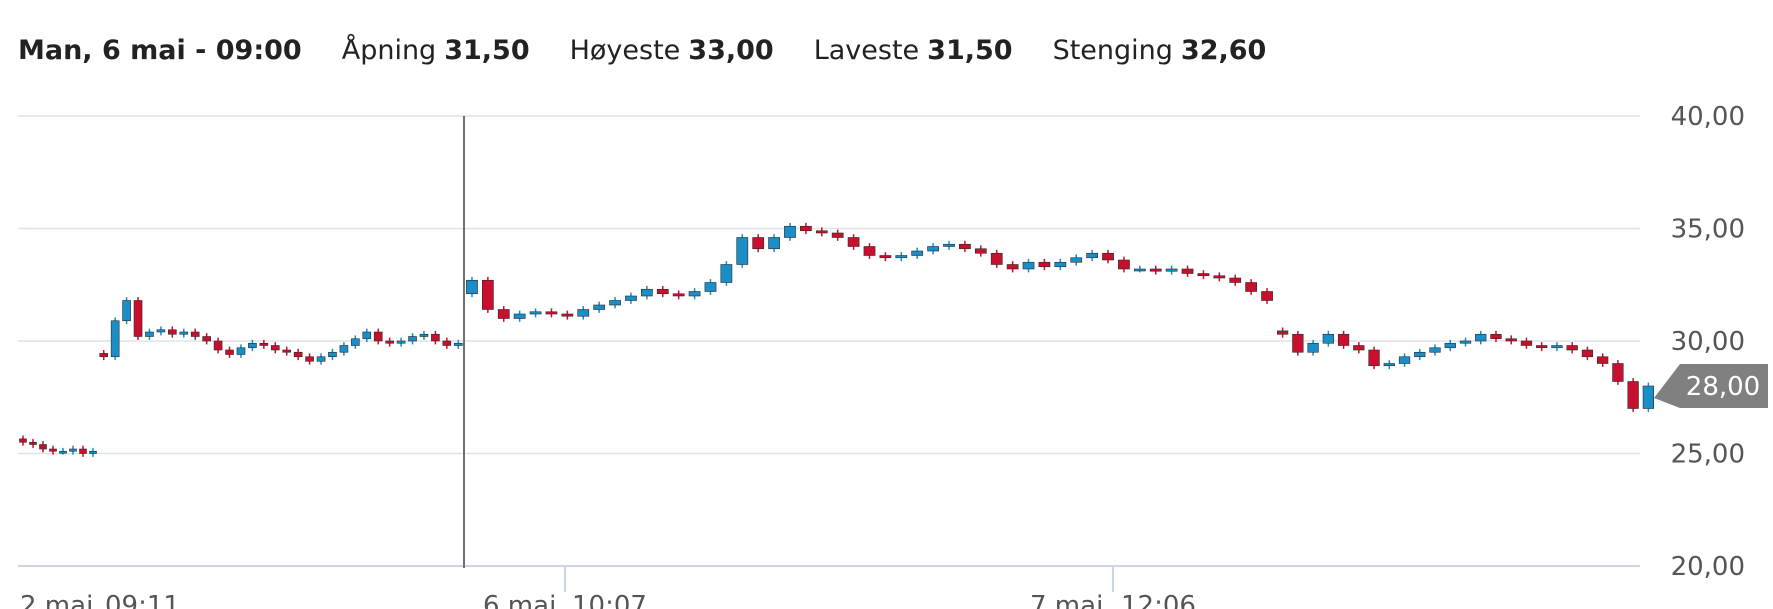 Image resolution: width=1773 pixels, height=609 pixels. I want to click on close-stat: Stenging 32,60, so click(1160, 50).